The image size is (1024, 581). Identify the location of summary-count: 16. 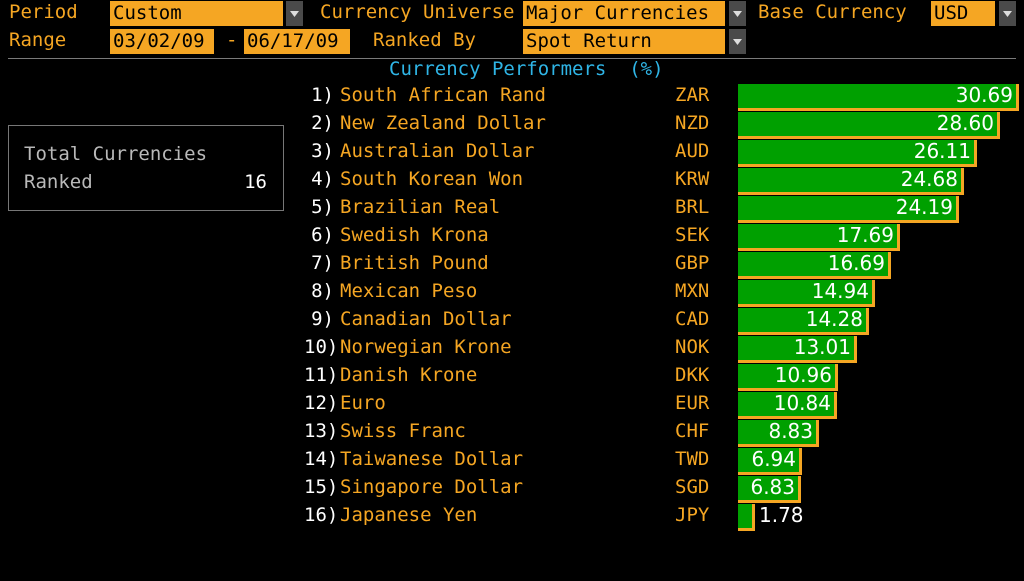
(255, 182).